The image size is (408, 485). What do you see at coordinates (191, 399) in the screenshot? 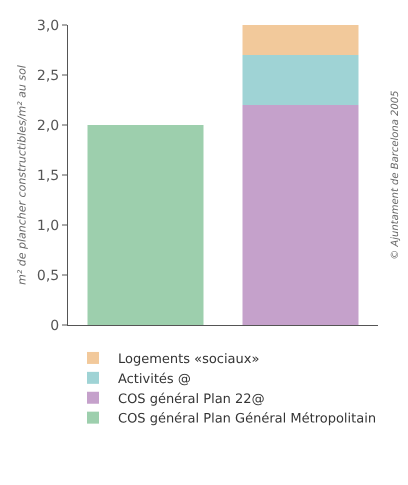
I see `legend-label: COS général Plan 22@` at bounding box center [191, 399].